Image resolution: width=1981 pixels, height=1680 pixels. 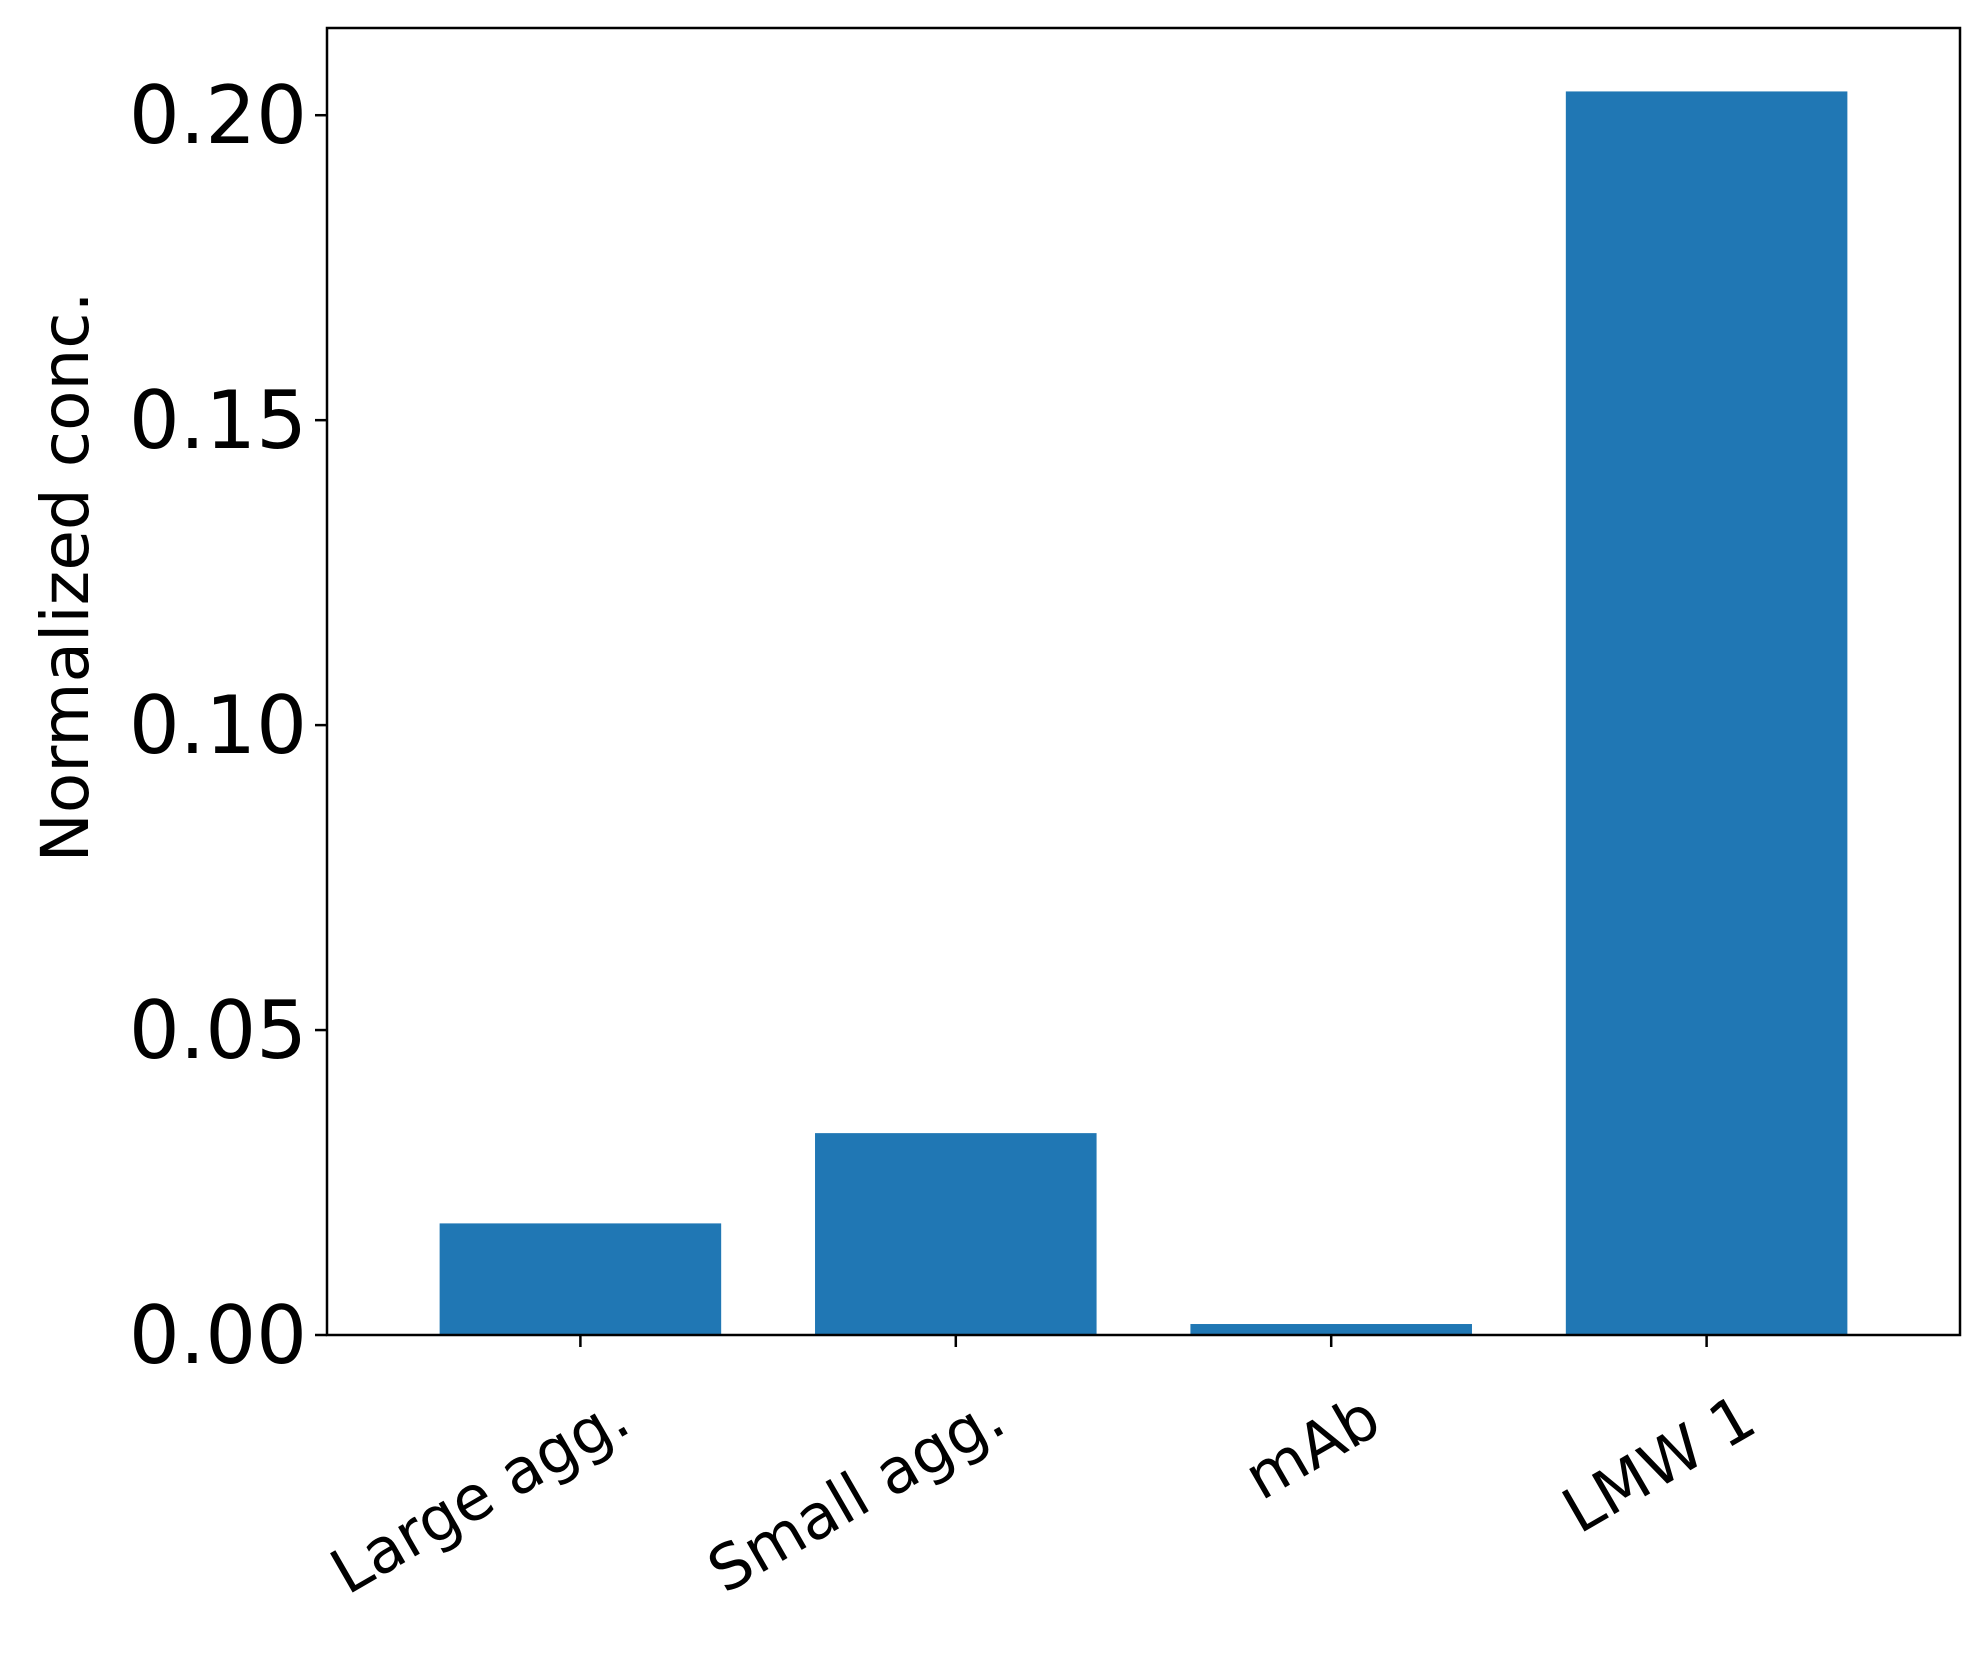 I want to click on y-tick-label: 0.20, so click(x=218, y=115).